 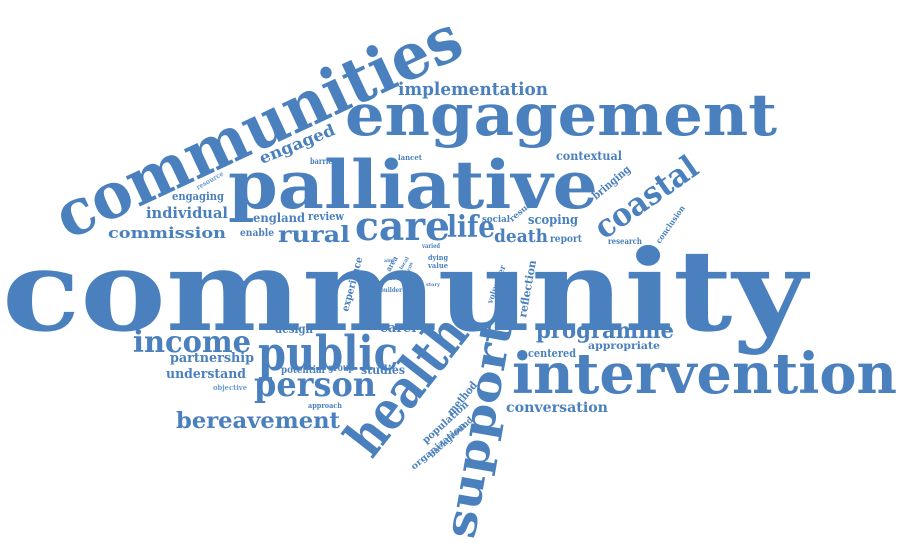 I want to click on word-life: life, so click(x=471, y=227).